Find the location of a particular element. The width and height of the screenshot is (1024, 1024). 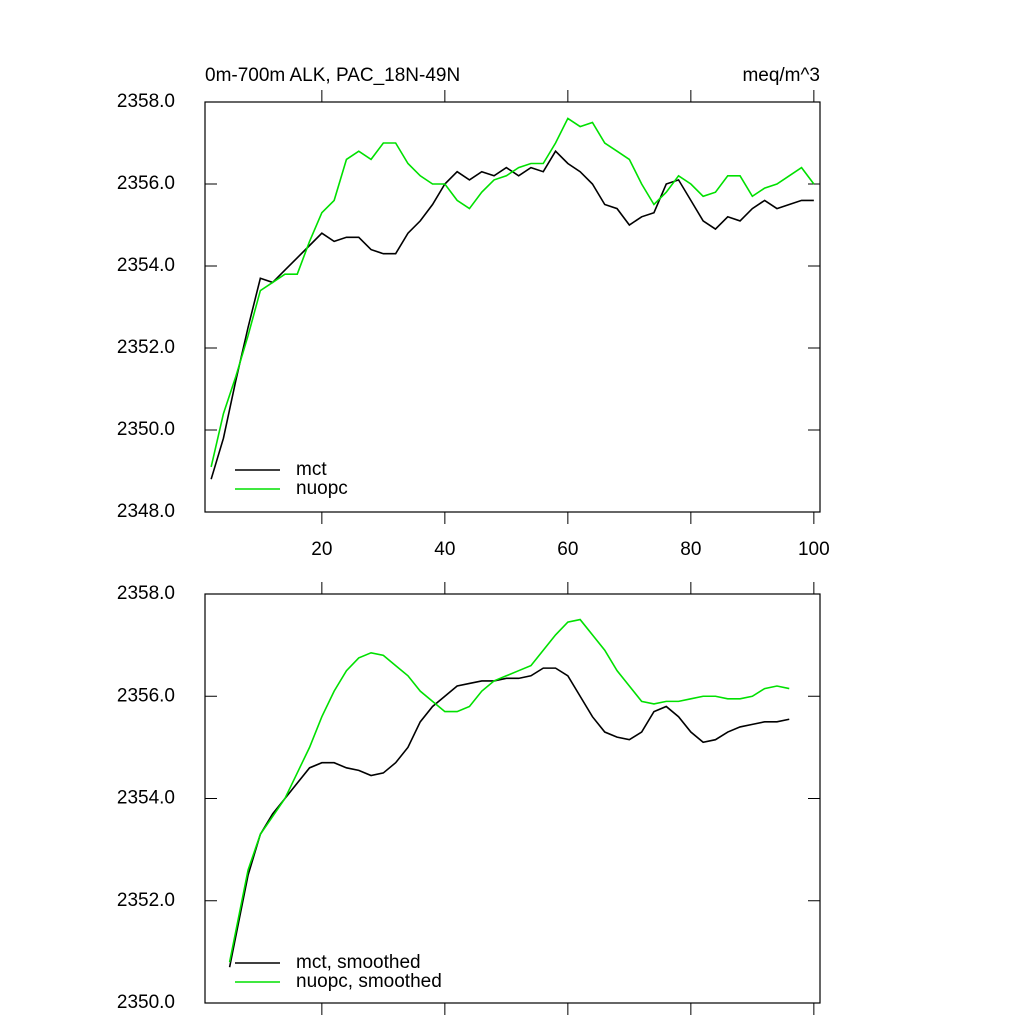

x-tick-label: 80 is located at coordinates (690, 549).